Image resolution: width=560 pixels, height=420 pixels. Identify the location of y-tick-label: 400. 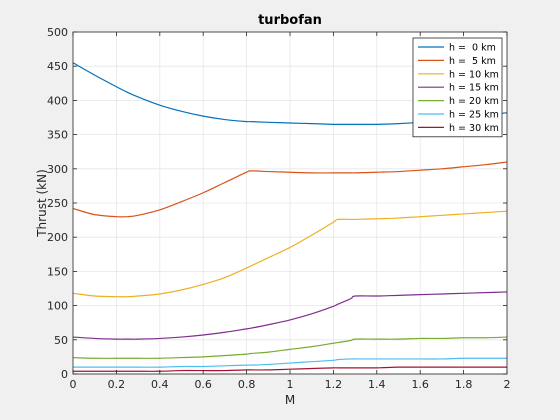
(57, 100).